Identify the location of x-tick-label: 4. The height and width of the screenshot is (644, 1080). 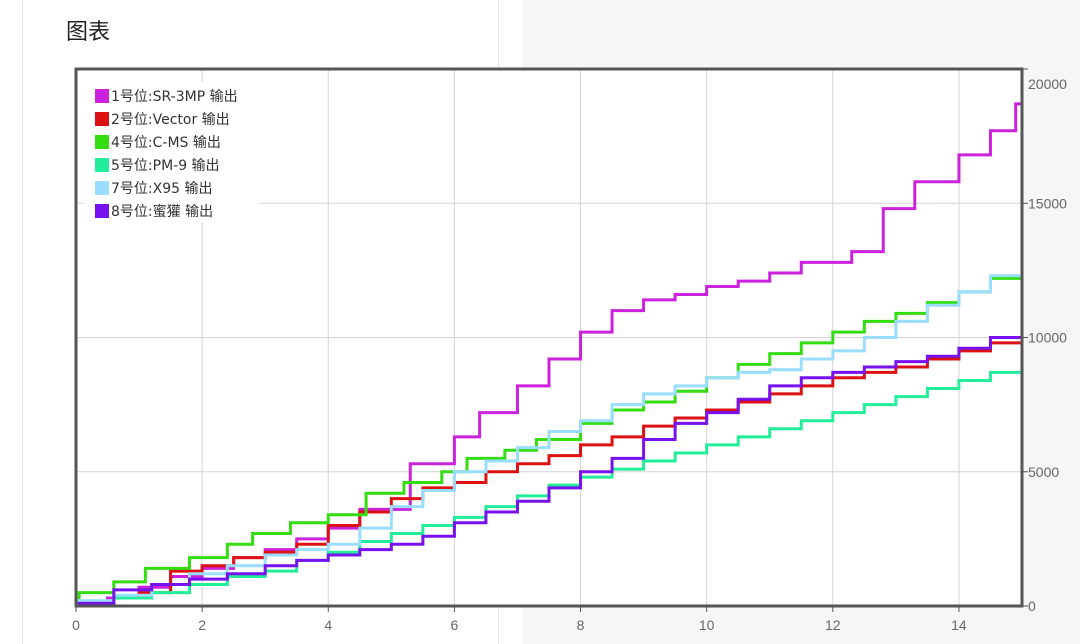
(328, 625).